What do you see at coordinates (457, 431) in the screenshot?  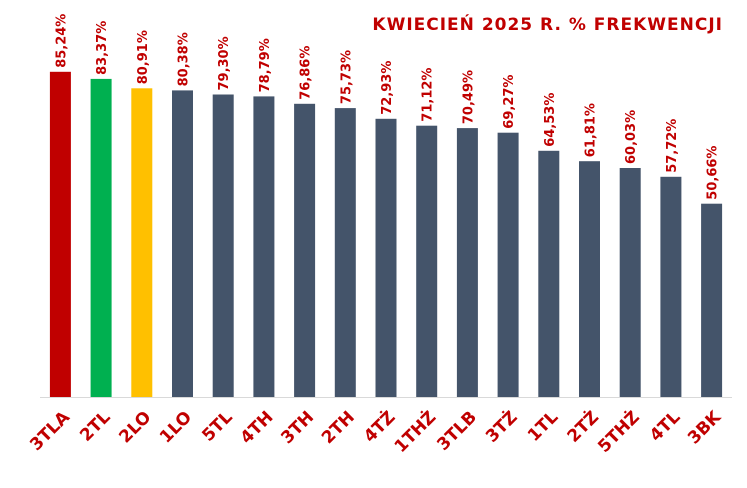 I see `x-tick-label: 3TLB` at bounding box center [457, 431].